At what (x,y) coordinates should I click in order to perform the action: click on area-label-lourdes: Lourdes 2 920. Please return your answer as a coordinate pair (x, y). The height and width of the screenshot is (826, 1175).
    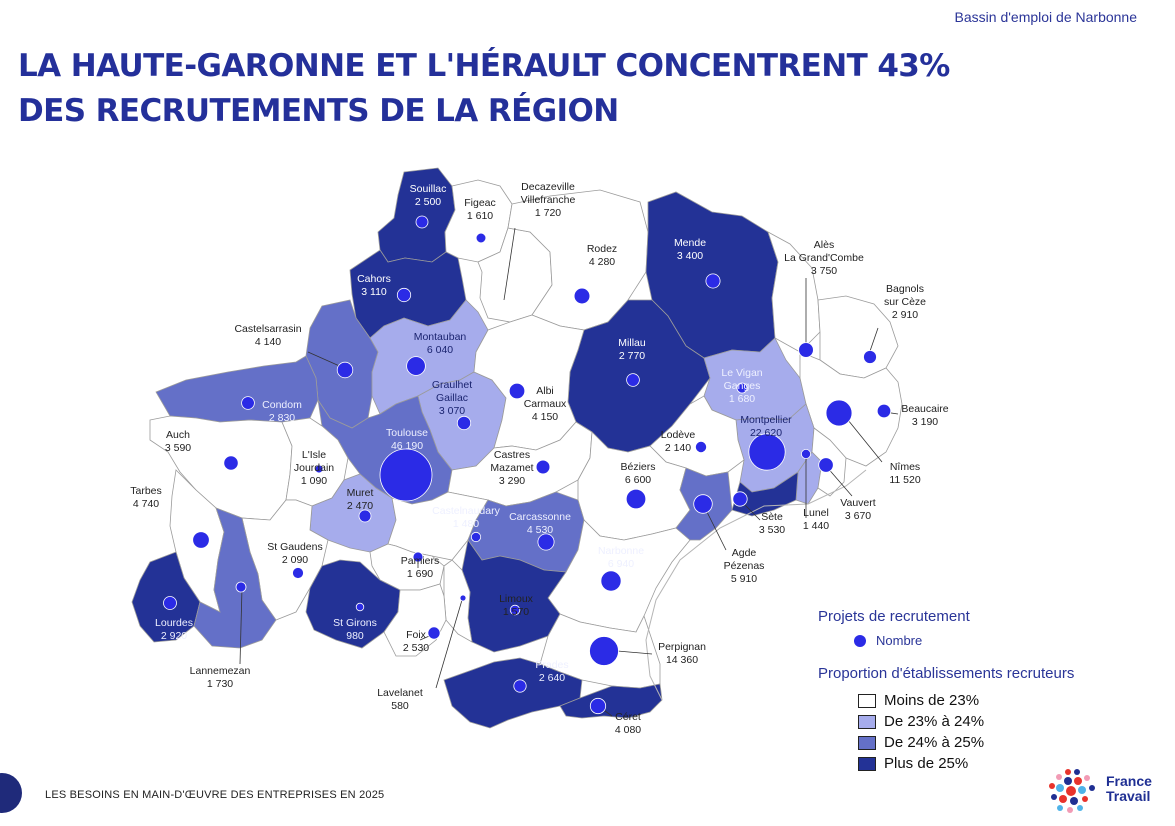
    Looking at the image, I should click on (174, 629).